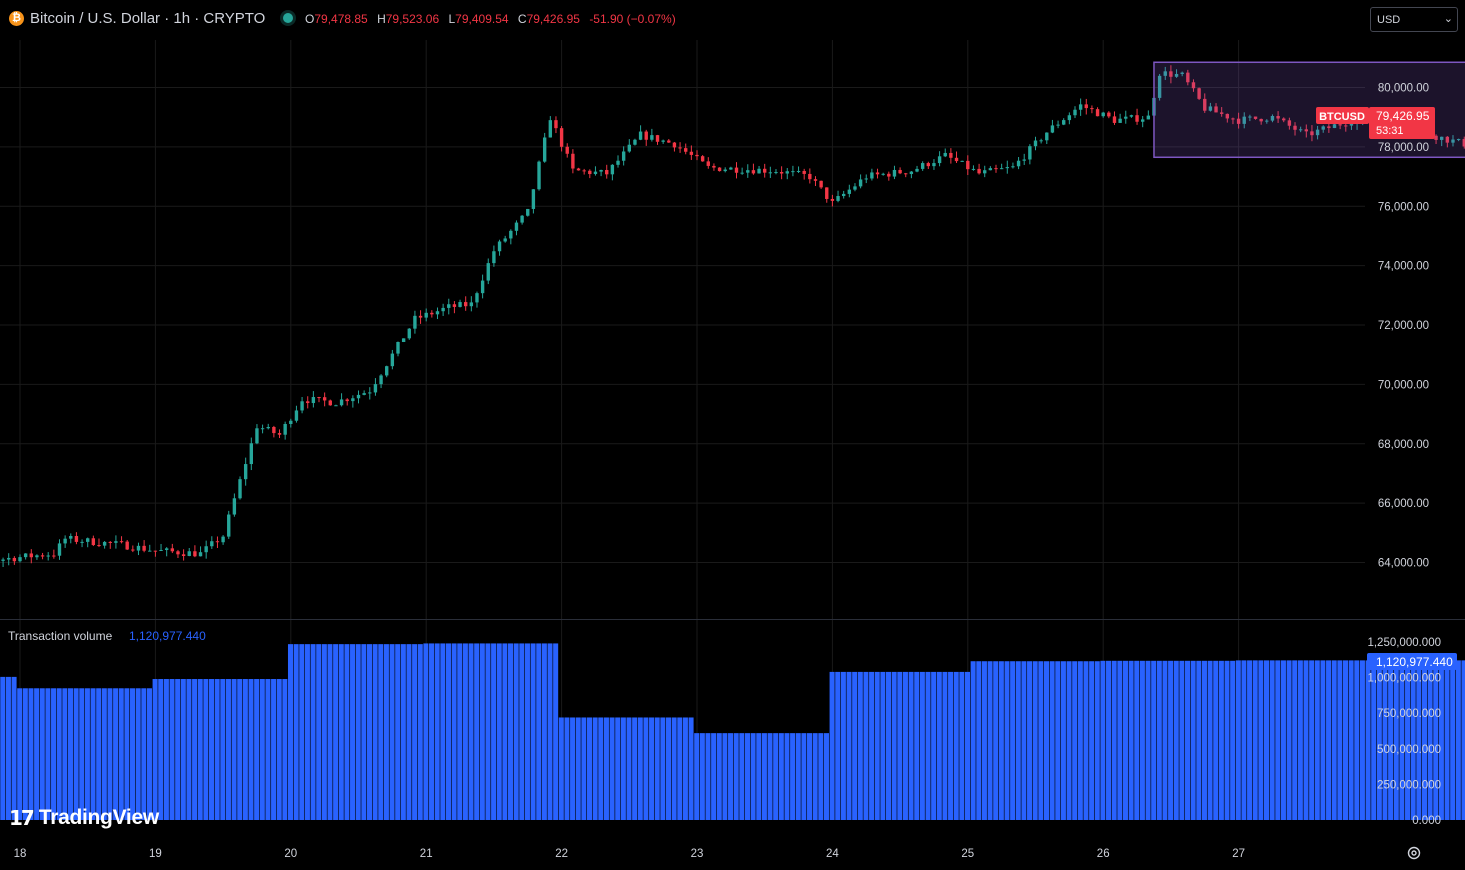  I want to click on market-status-icon, so click(288, 18).